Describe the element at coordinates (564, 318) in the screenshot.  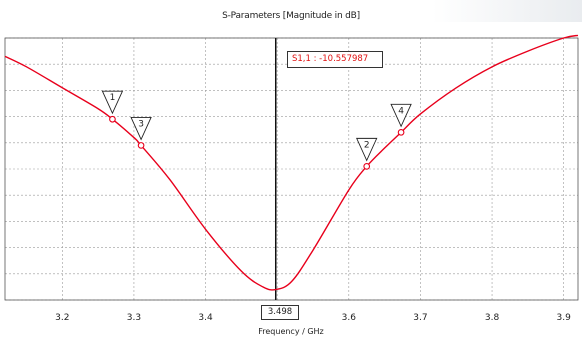
I see `x-tick-label: 3.9` at that location.